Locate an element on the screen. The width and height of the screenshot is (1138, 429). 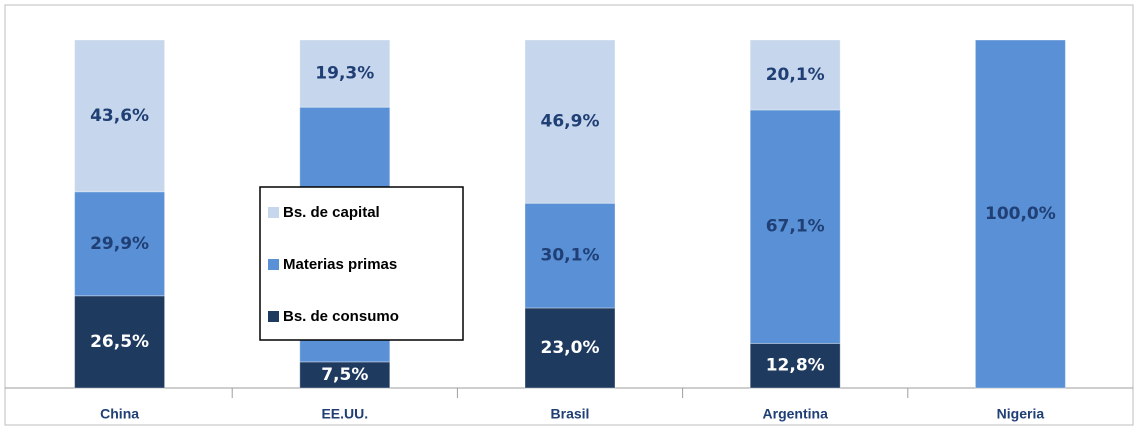
legend-label: Bs. de consumo is located at coordinates (341, 316).